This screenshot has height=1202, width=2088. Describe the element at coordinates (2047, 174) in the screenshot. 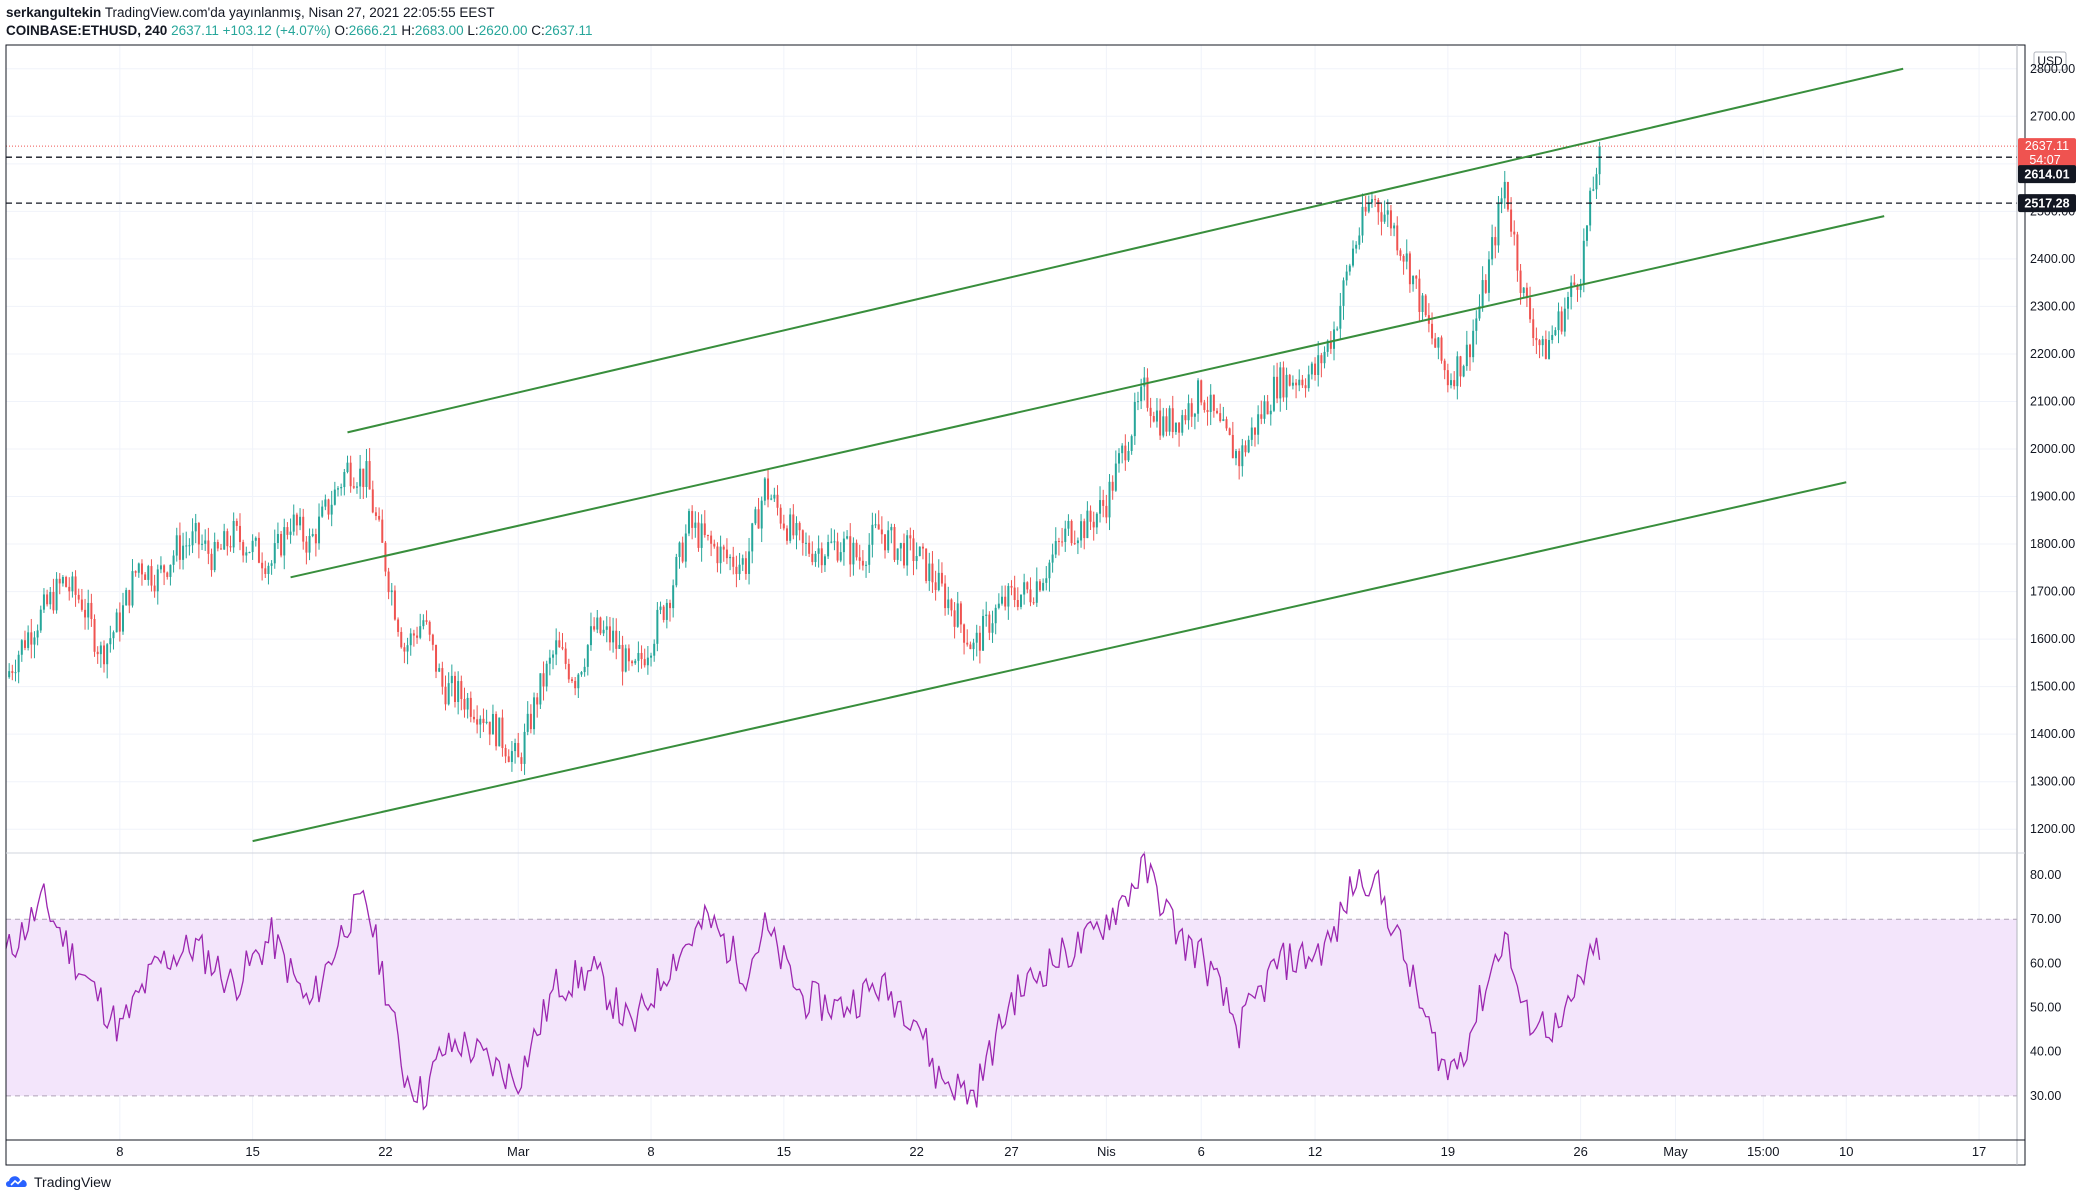

I see `level-tag` at that location.